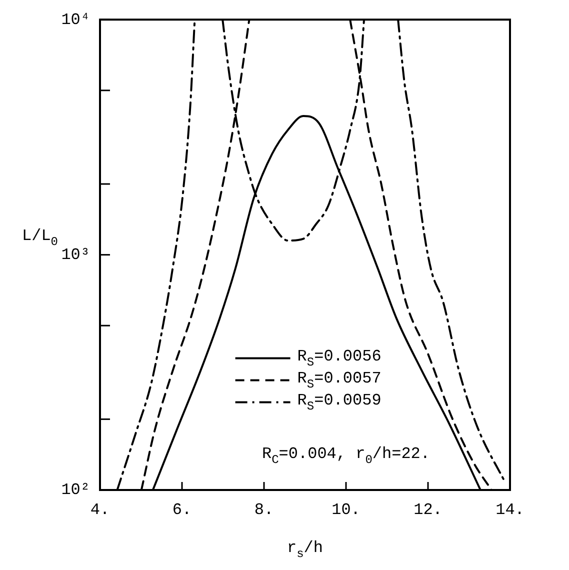 Image resolution: width=569 pixels, height=570 pixels. I want to click on x-tick-label: 4., so click(100, 509).